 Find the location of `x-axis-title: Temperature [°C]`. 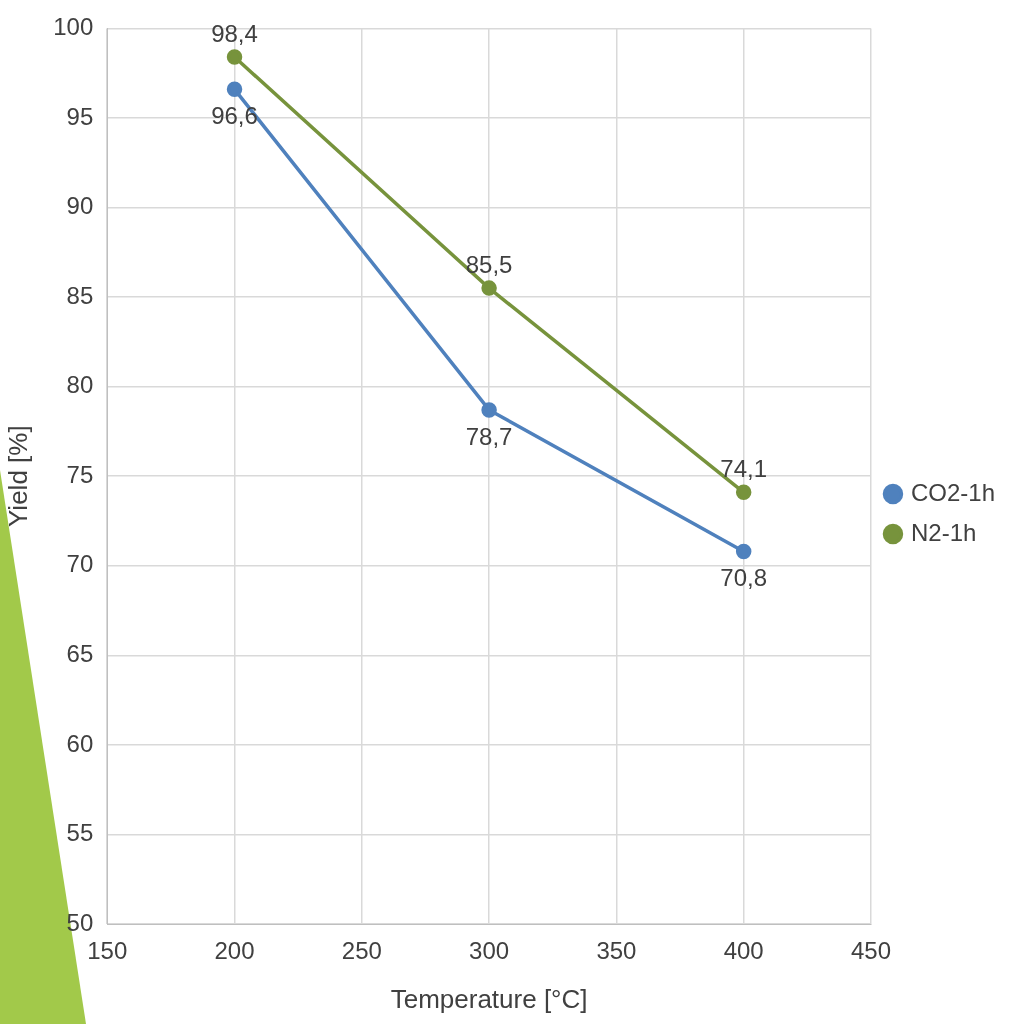

x-axis-title: Temperature [°C] is located at coordinates (489, 998).